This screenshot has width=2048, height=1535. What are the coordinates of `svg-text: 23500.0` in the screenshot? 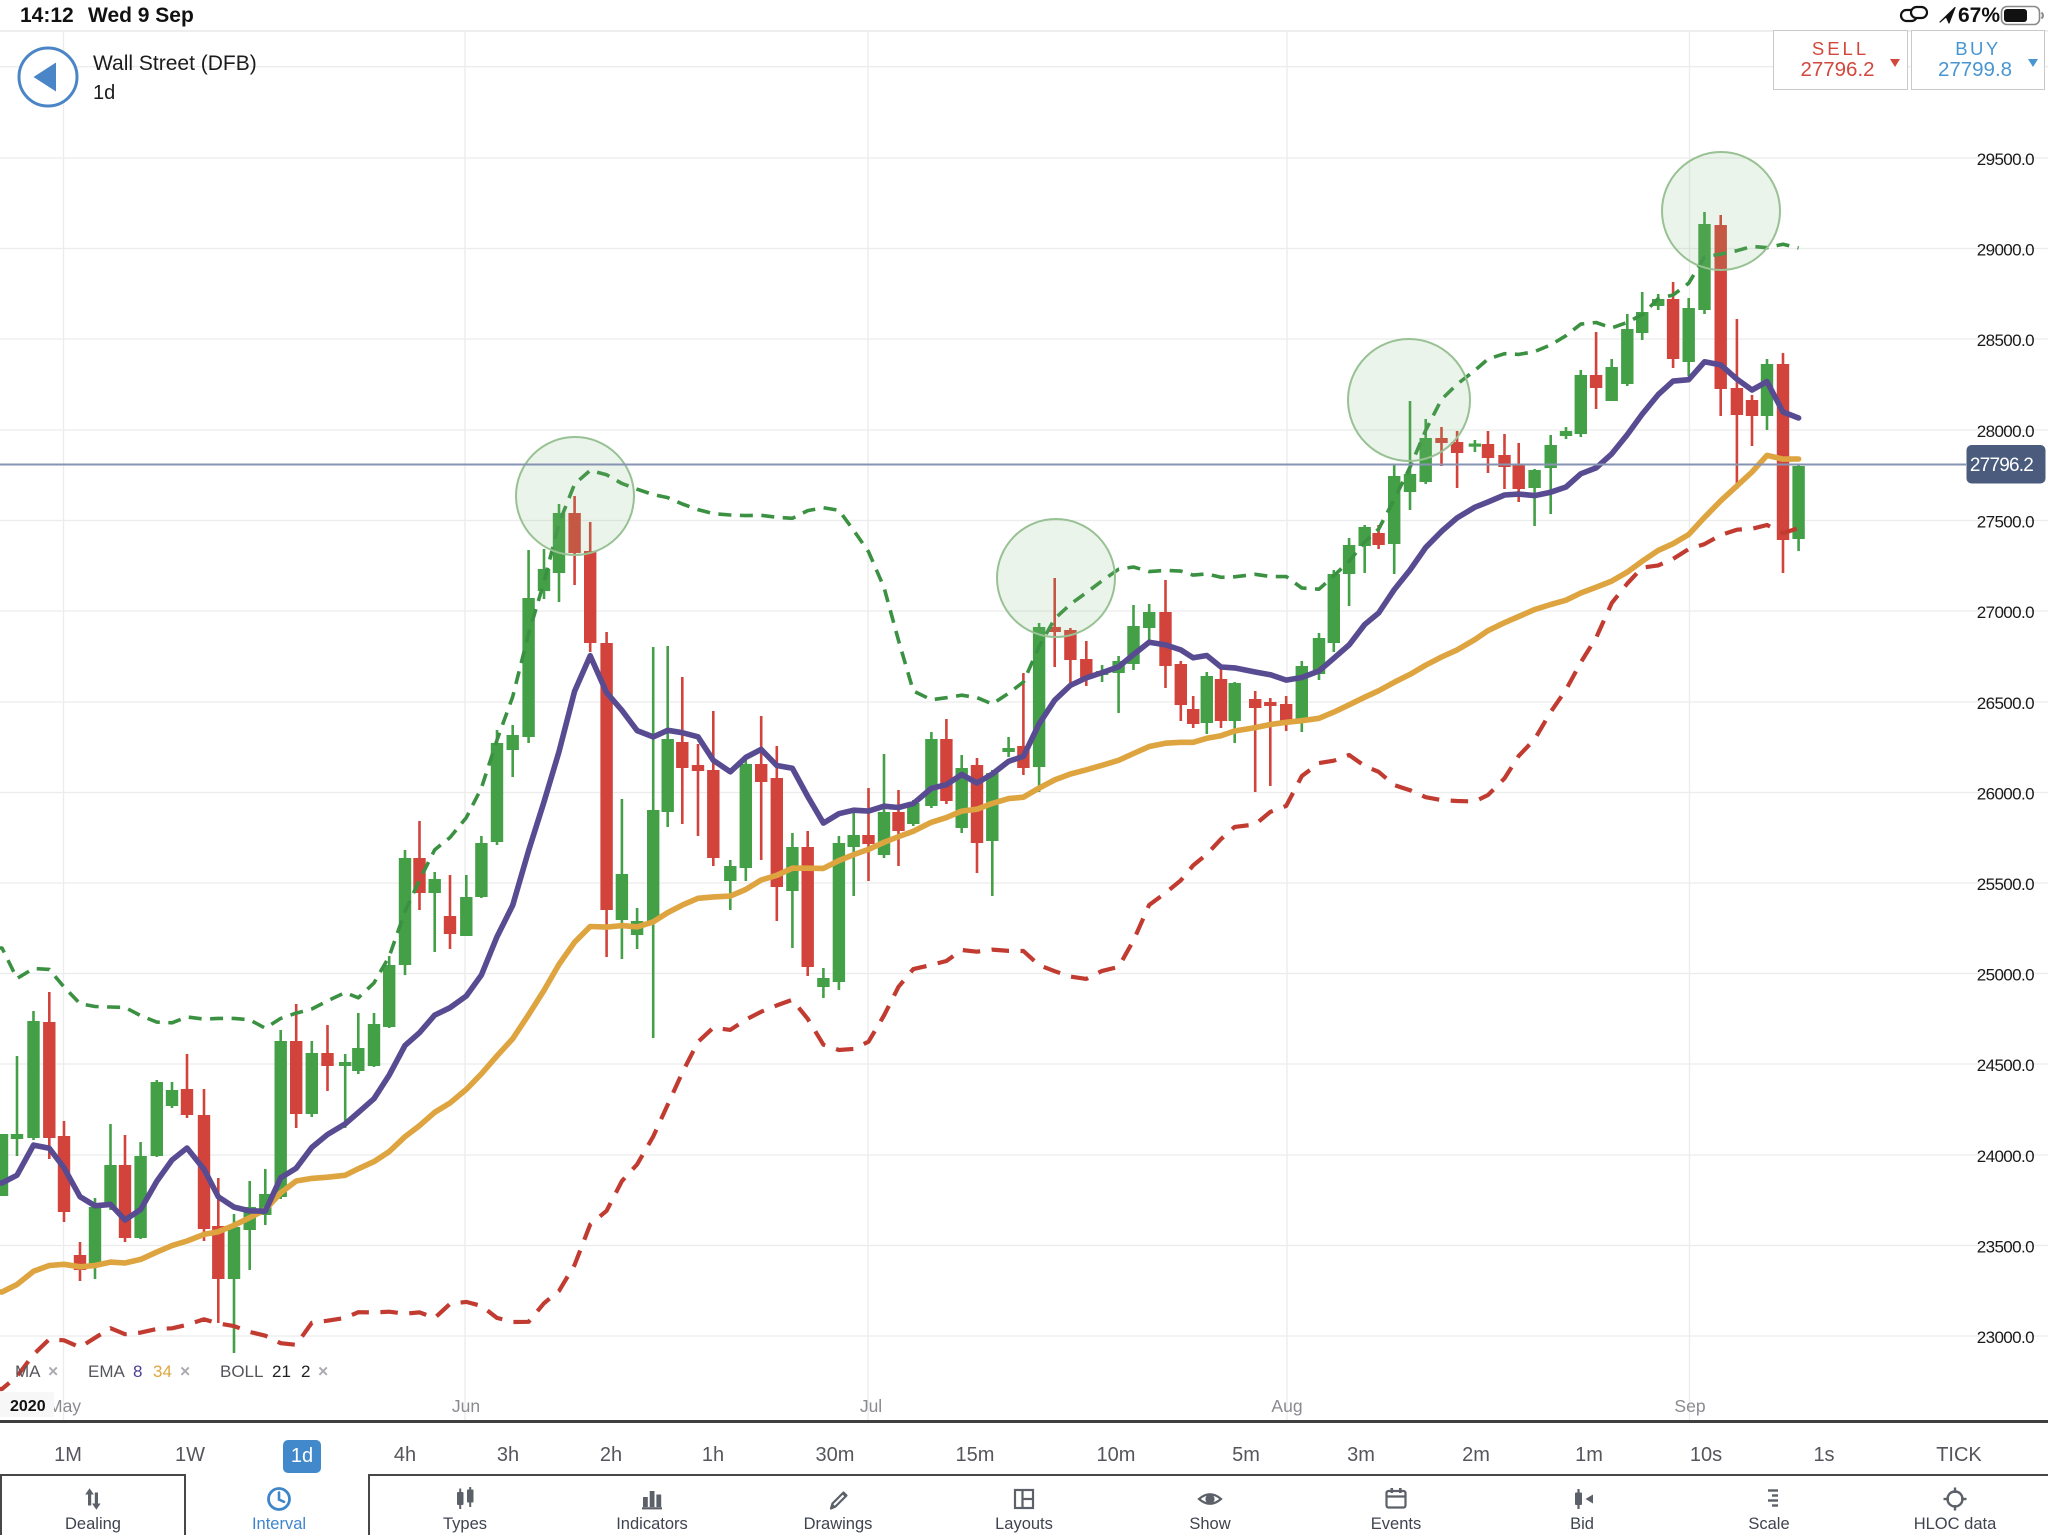 It's located at (2005, 1247).